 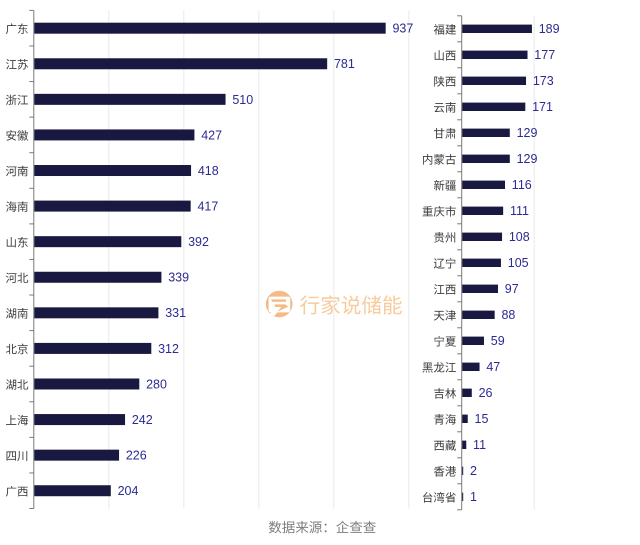 I want to click on svg-text: 15, so click(x=482, y=419).